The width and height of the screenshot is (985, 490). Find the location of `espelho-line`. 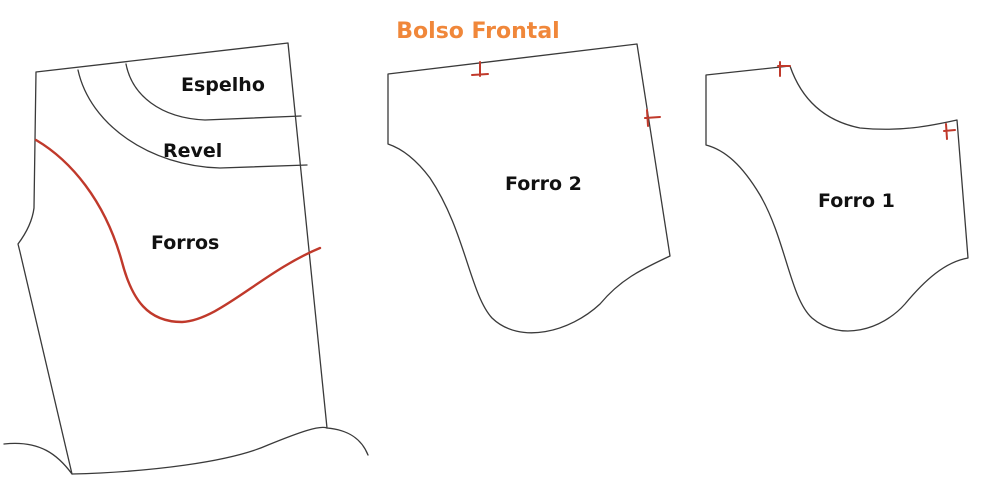

espelho-line is located at coordinates (213, 92).